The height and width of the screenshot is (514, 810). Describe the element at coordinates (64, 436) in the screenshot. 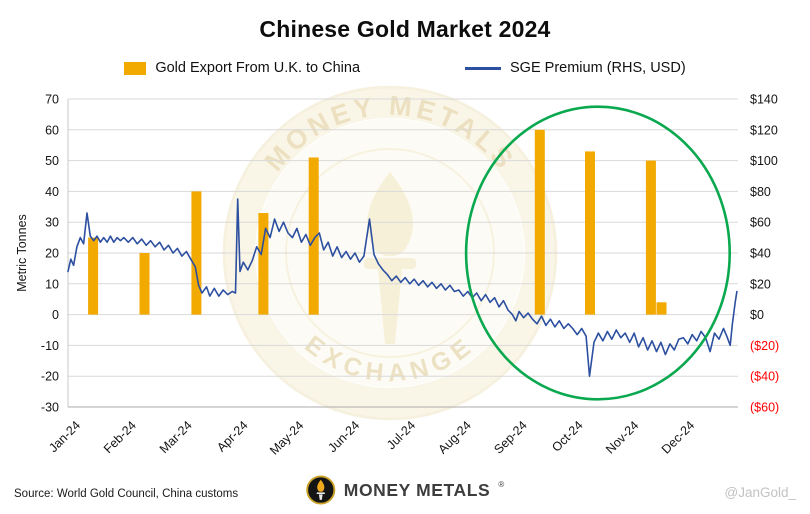

I see `x-axis-tick-label: Jan-24` at that location.